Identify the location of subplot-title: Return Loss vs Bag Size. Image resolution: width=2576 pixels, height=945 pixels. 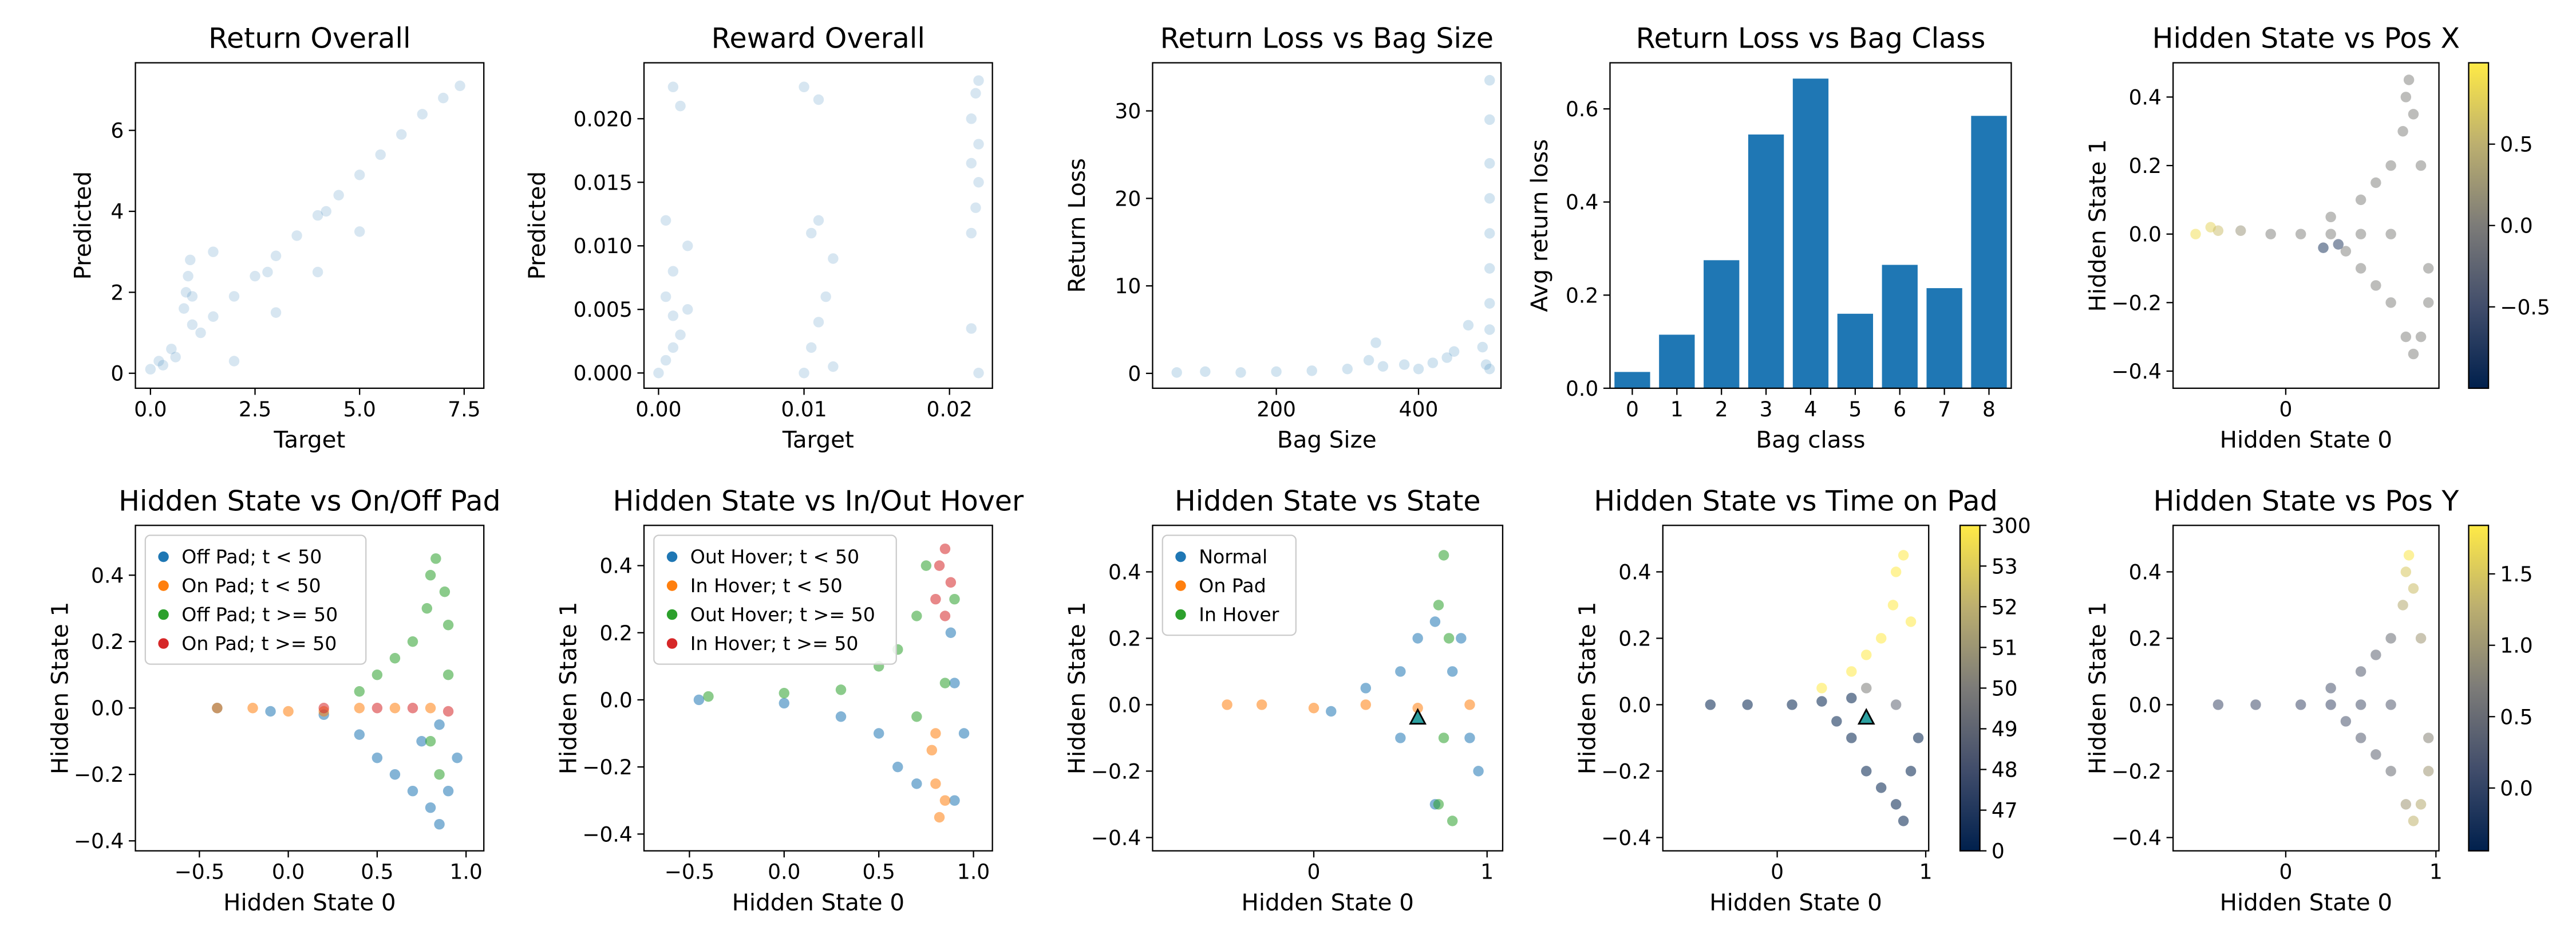
(1327, 39).